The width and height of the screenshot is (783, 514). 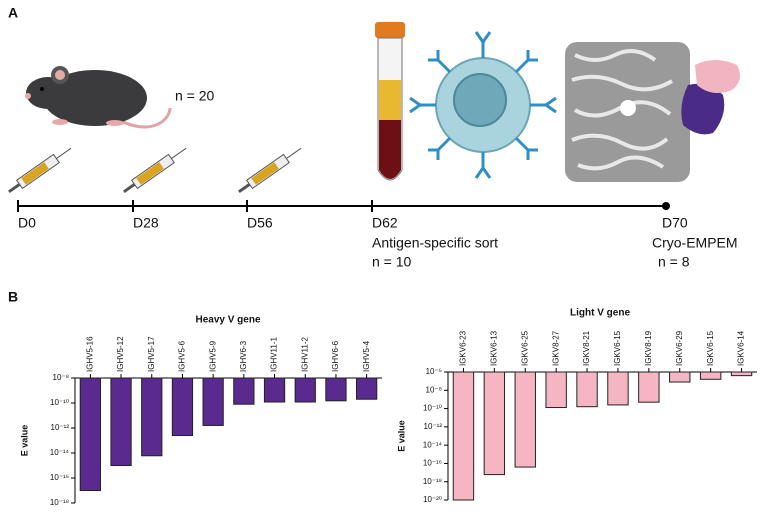 What do you see at coordinates (483, 105) in the screenshot?
I see `b-cell` at bounding box center [483, 105].